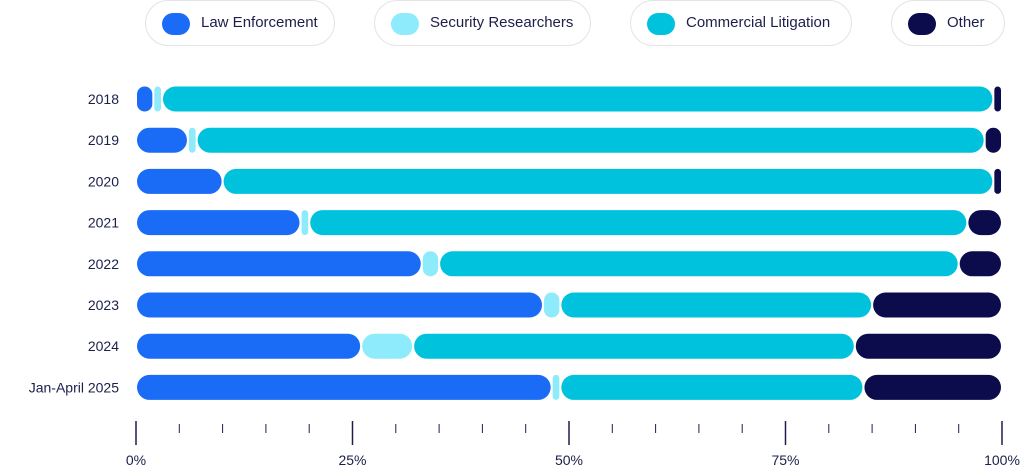  I want to click on category-label: 2022, so click(103, 264).